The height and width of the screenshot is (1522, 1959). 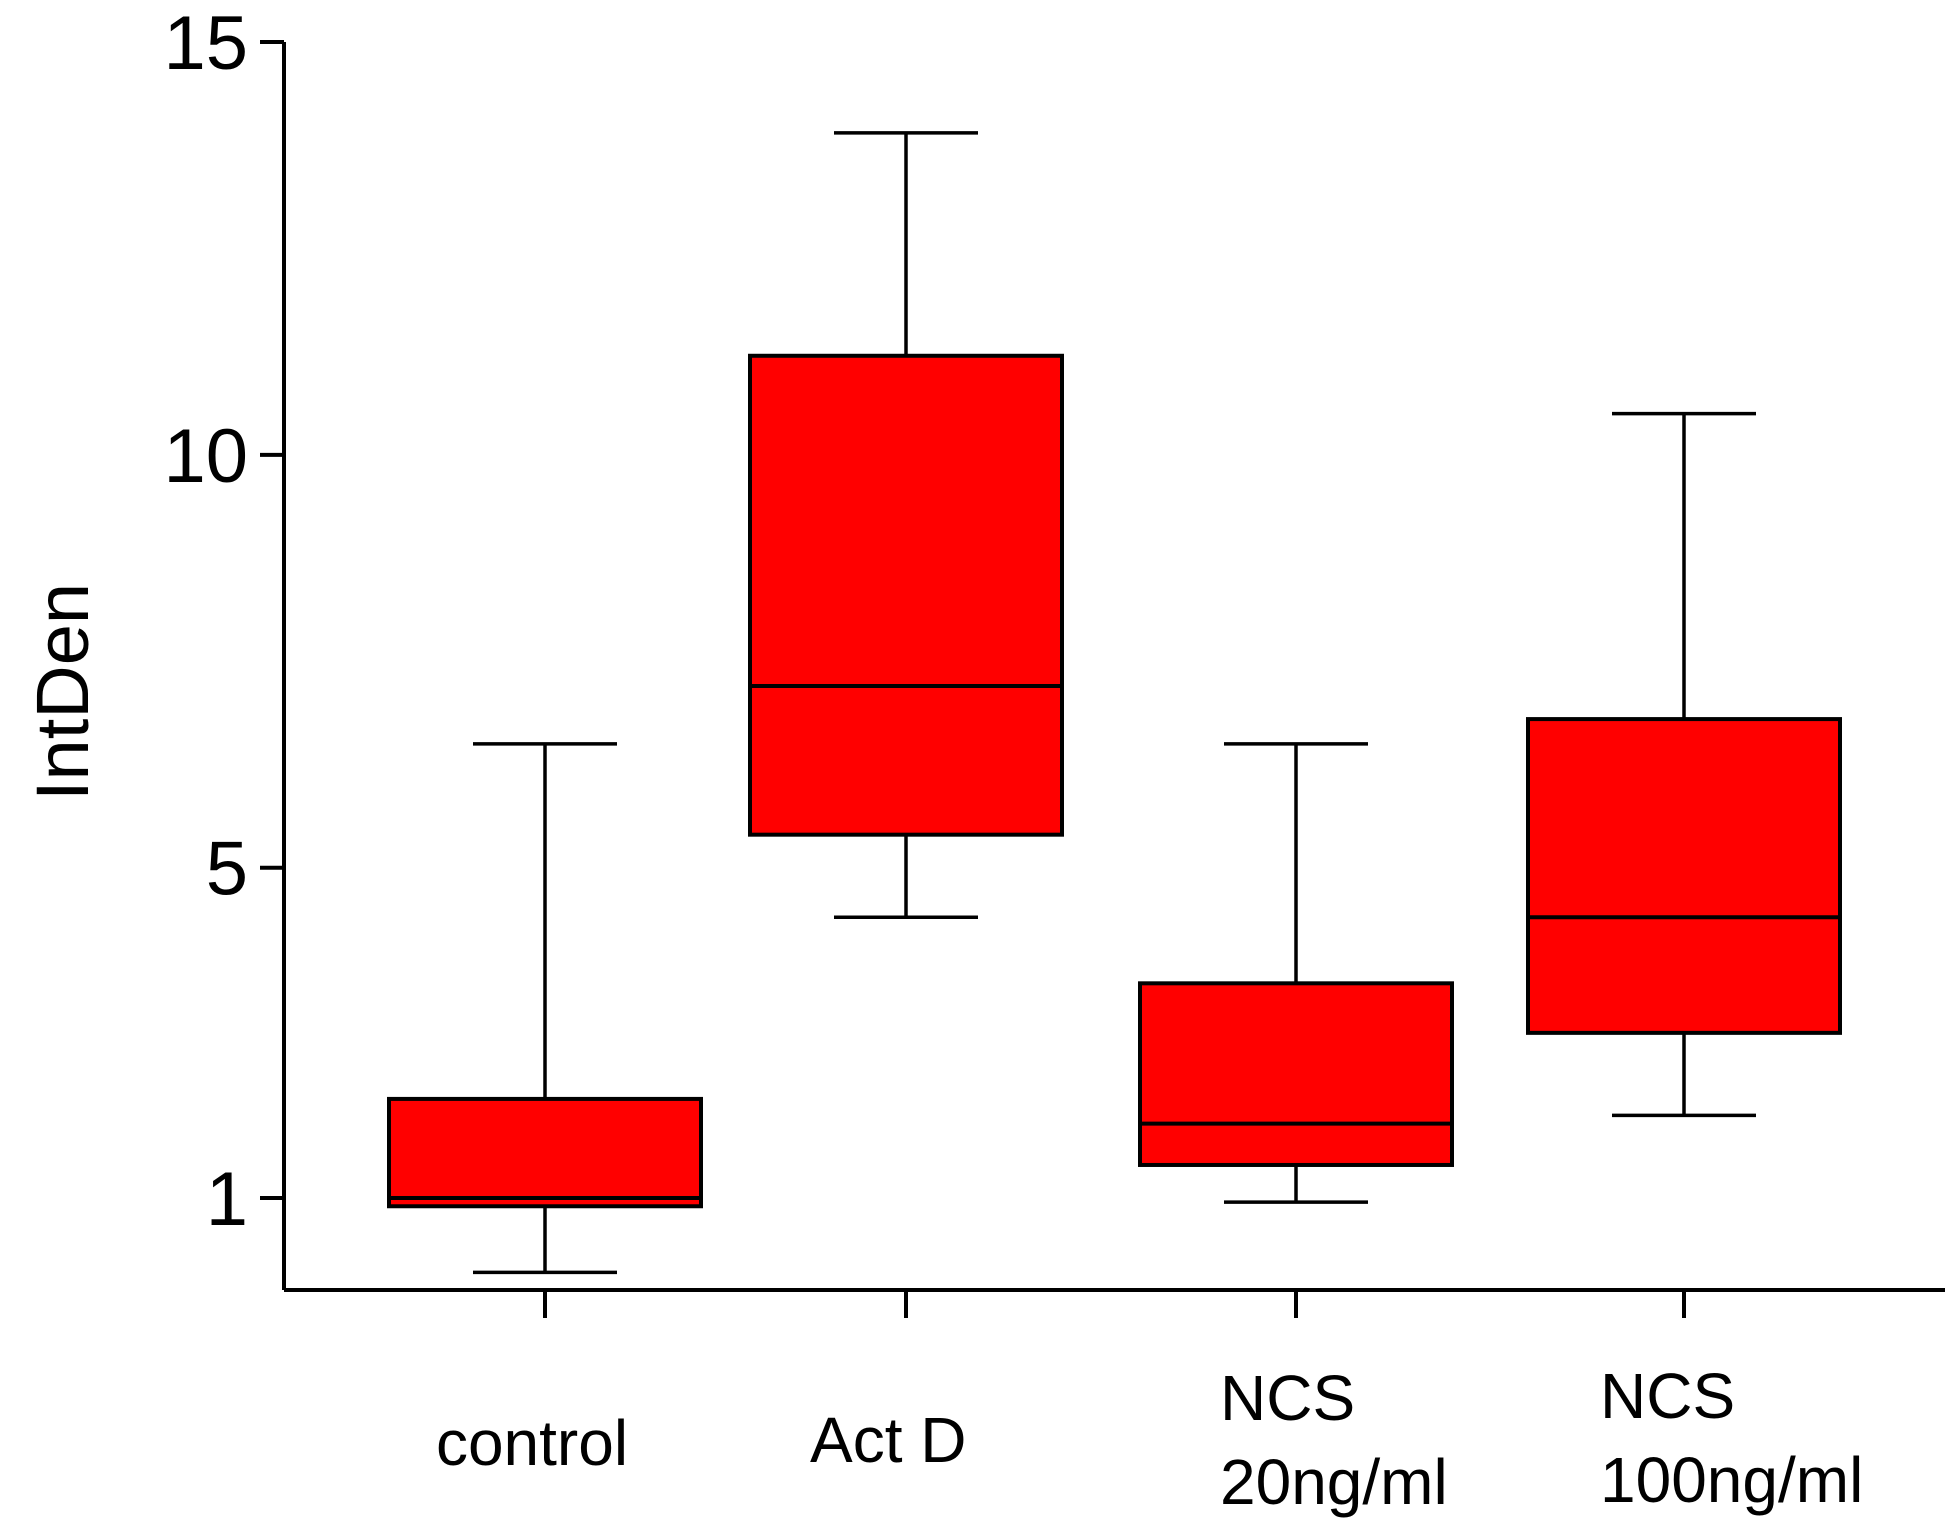 What do you see at coordinates (1334, 1482) in the screenshot?
I see `category-label-line: 20ng/ml` at bounding box center [1334, 1482].